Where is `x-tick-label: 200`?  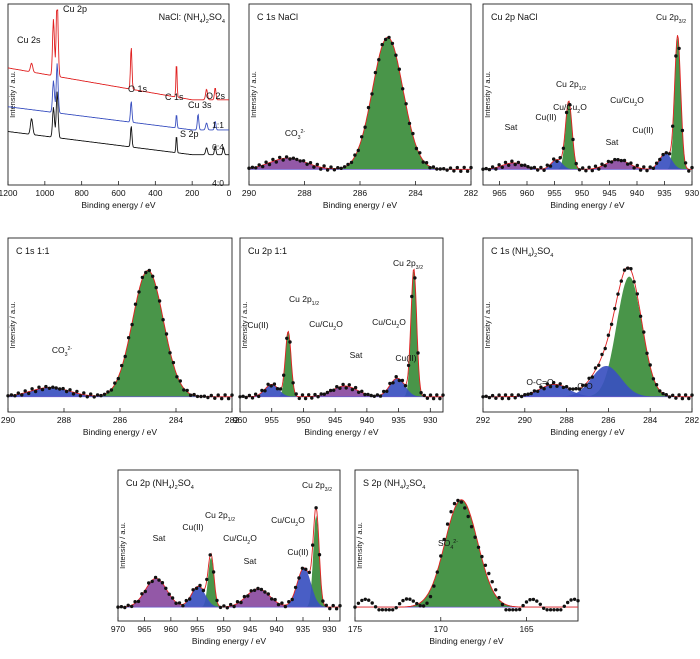
x-tick-label: 200 is located at coordinates (192, 193).